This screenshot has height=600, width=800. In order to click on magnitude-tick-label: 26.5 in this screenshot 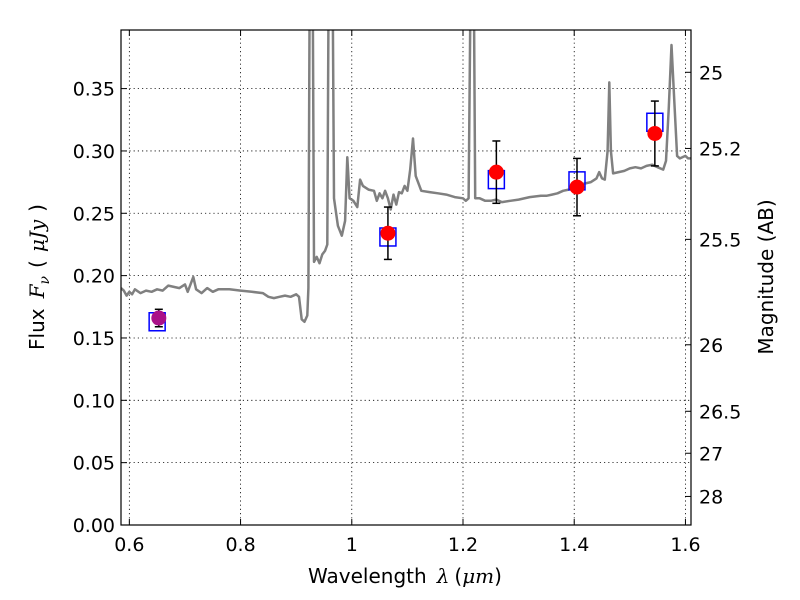, I will do `click(720, 412)`.